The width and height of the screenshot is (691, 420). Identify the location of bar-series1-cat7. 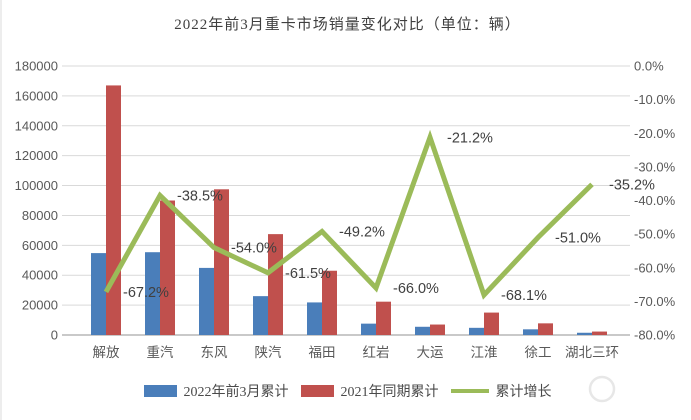
(491, 323).